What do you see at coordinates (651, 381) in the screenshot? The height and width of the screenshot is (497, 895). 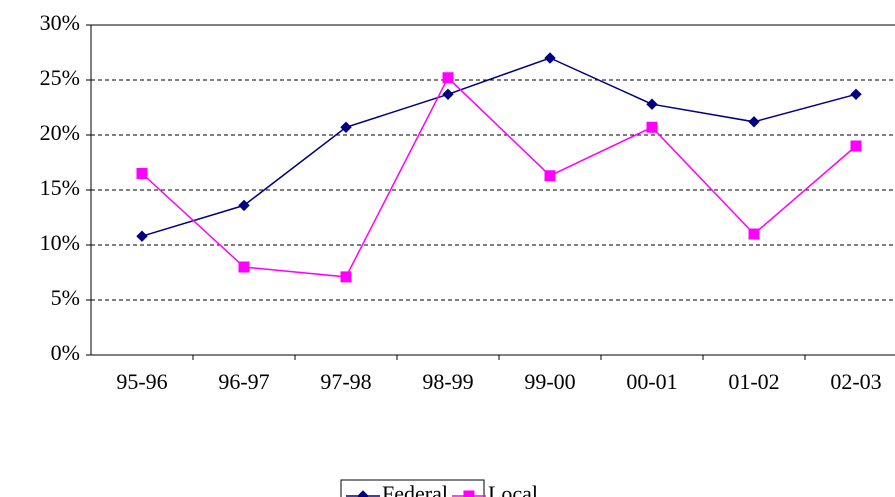 I see `x-tick-label: 00-01` at bounding box center [651, 381].